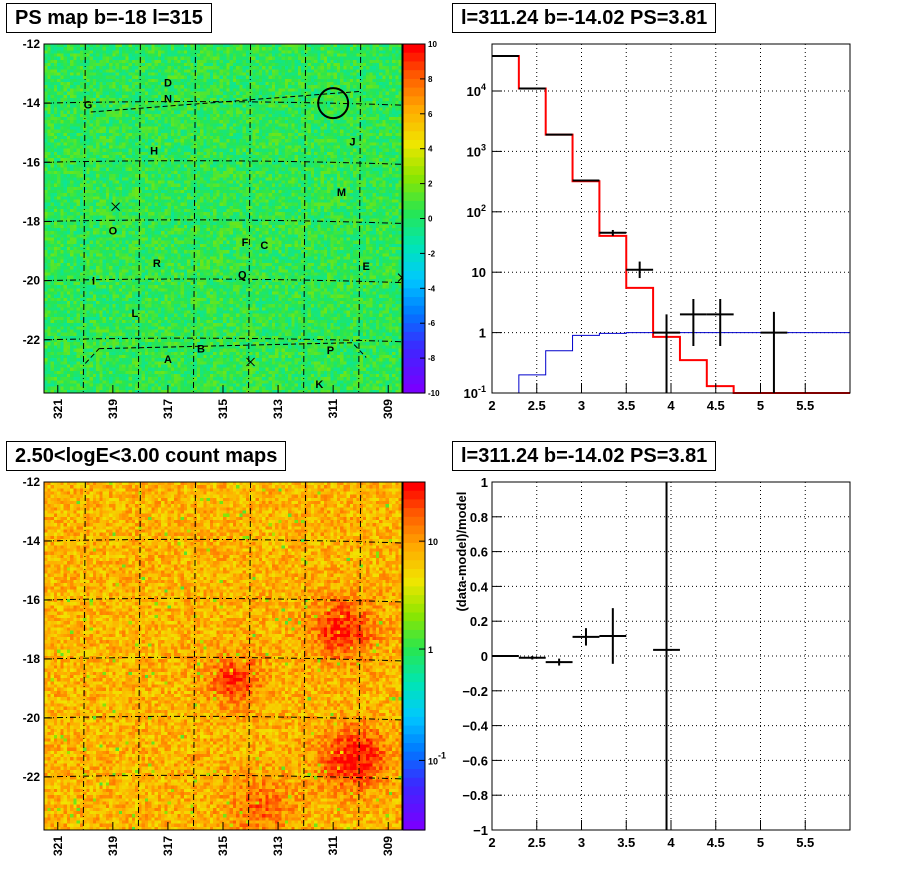 The image size is (898, 875). Describe the element at coordinates (430, 650) in the screenshot. I see `cnt-colorbar-label-1: 1` at that location.